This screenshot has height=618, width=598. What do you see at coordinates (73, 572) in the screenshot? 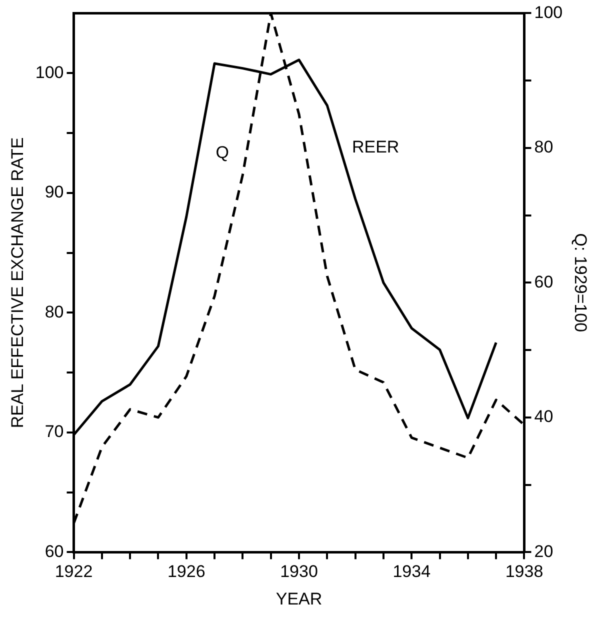
I see `x-tick-label: 1922` at bounding box center [73, 572].